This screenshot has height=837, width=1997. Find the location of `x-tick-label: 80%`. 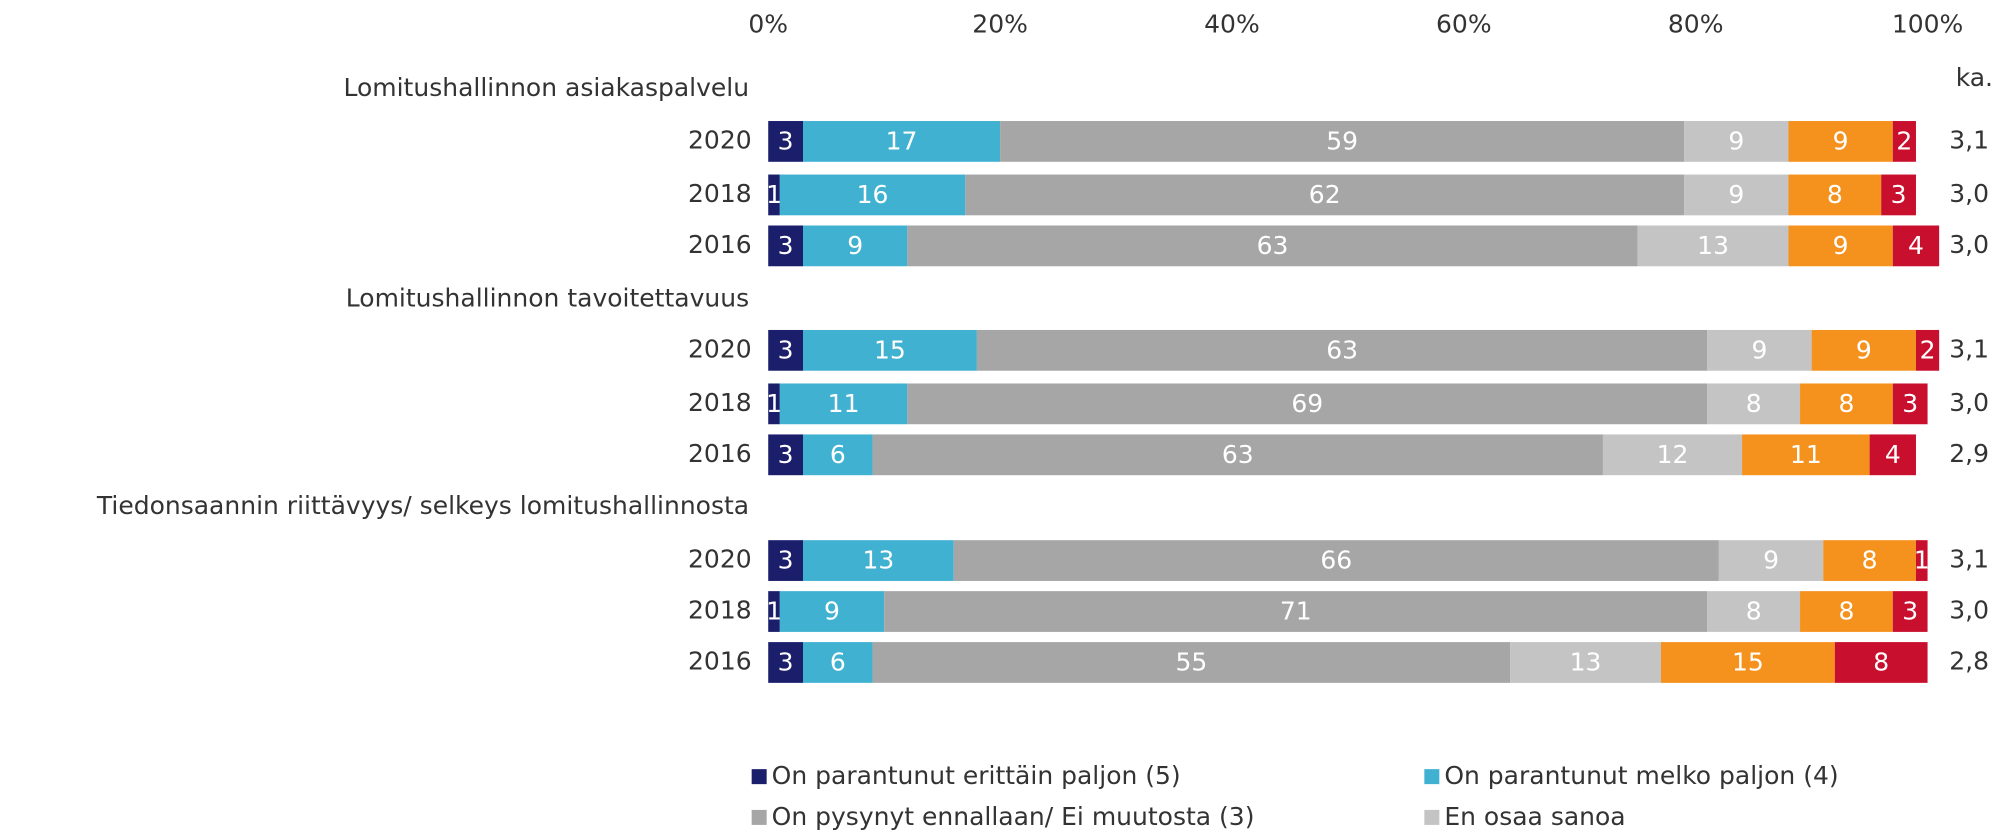

x-tick-label: 80% is located at coordinates (1696, 23).